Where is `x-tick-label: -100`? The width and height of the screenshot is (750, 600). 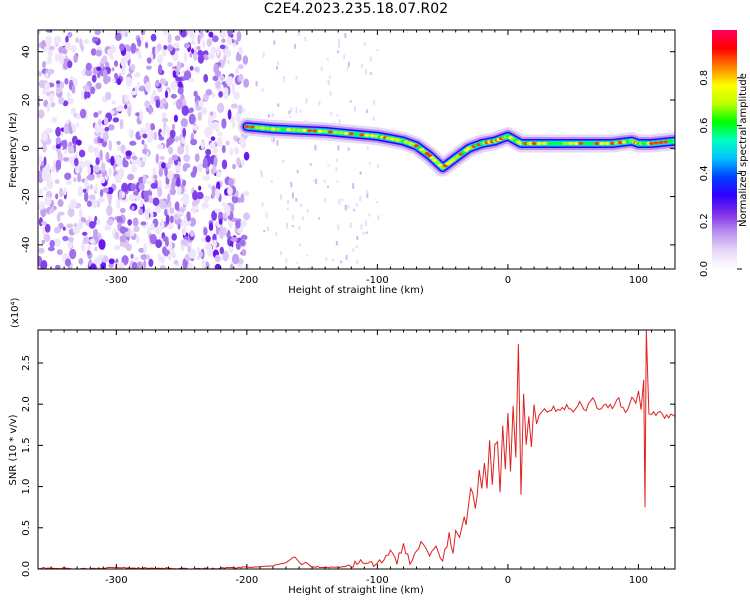 x-tick-label: -100 is located at coordinates (377, 280).